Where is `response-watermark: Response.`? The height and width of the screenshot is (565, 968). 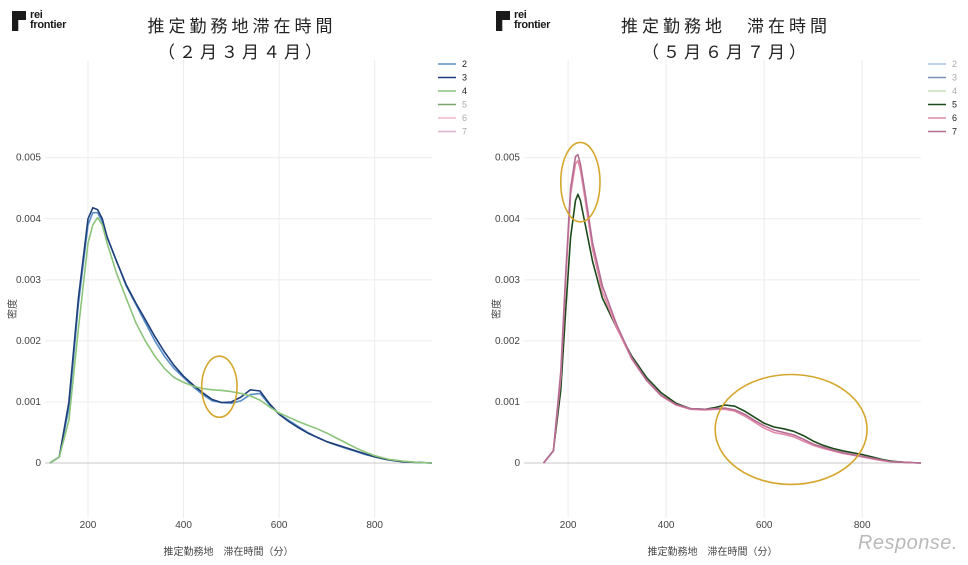
response-watermark: Response. is located at coordinates (907, 543).